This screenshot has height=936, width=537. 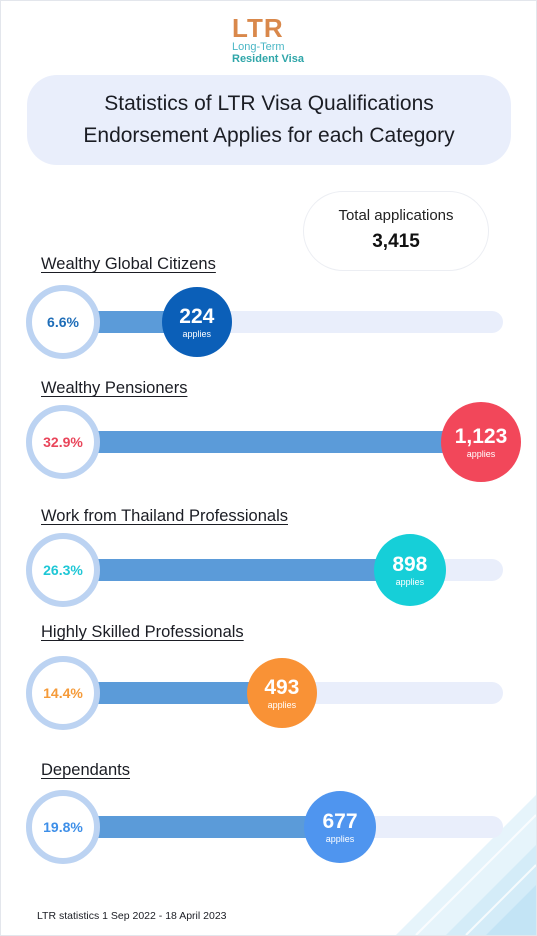 I want to click on percent-ring-wealthy-pensioners: 32.9%, so click(x=63, y=442).